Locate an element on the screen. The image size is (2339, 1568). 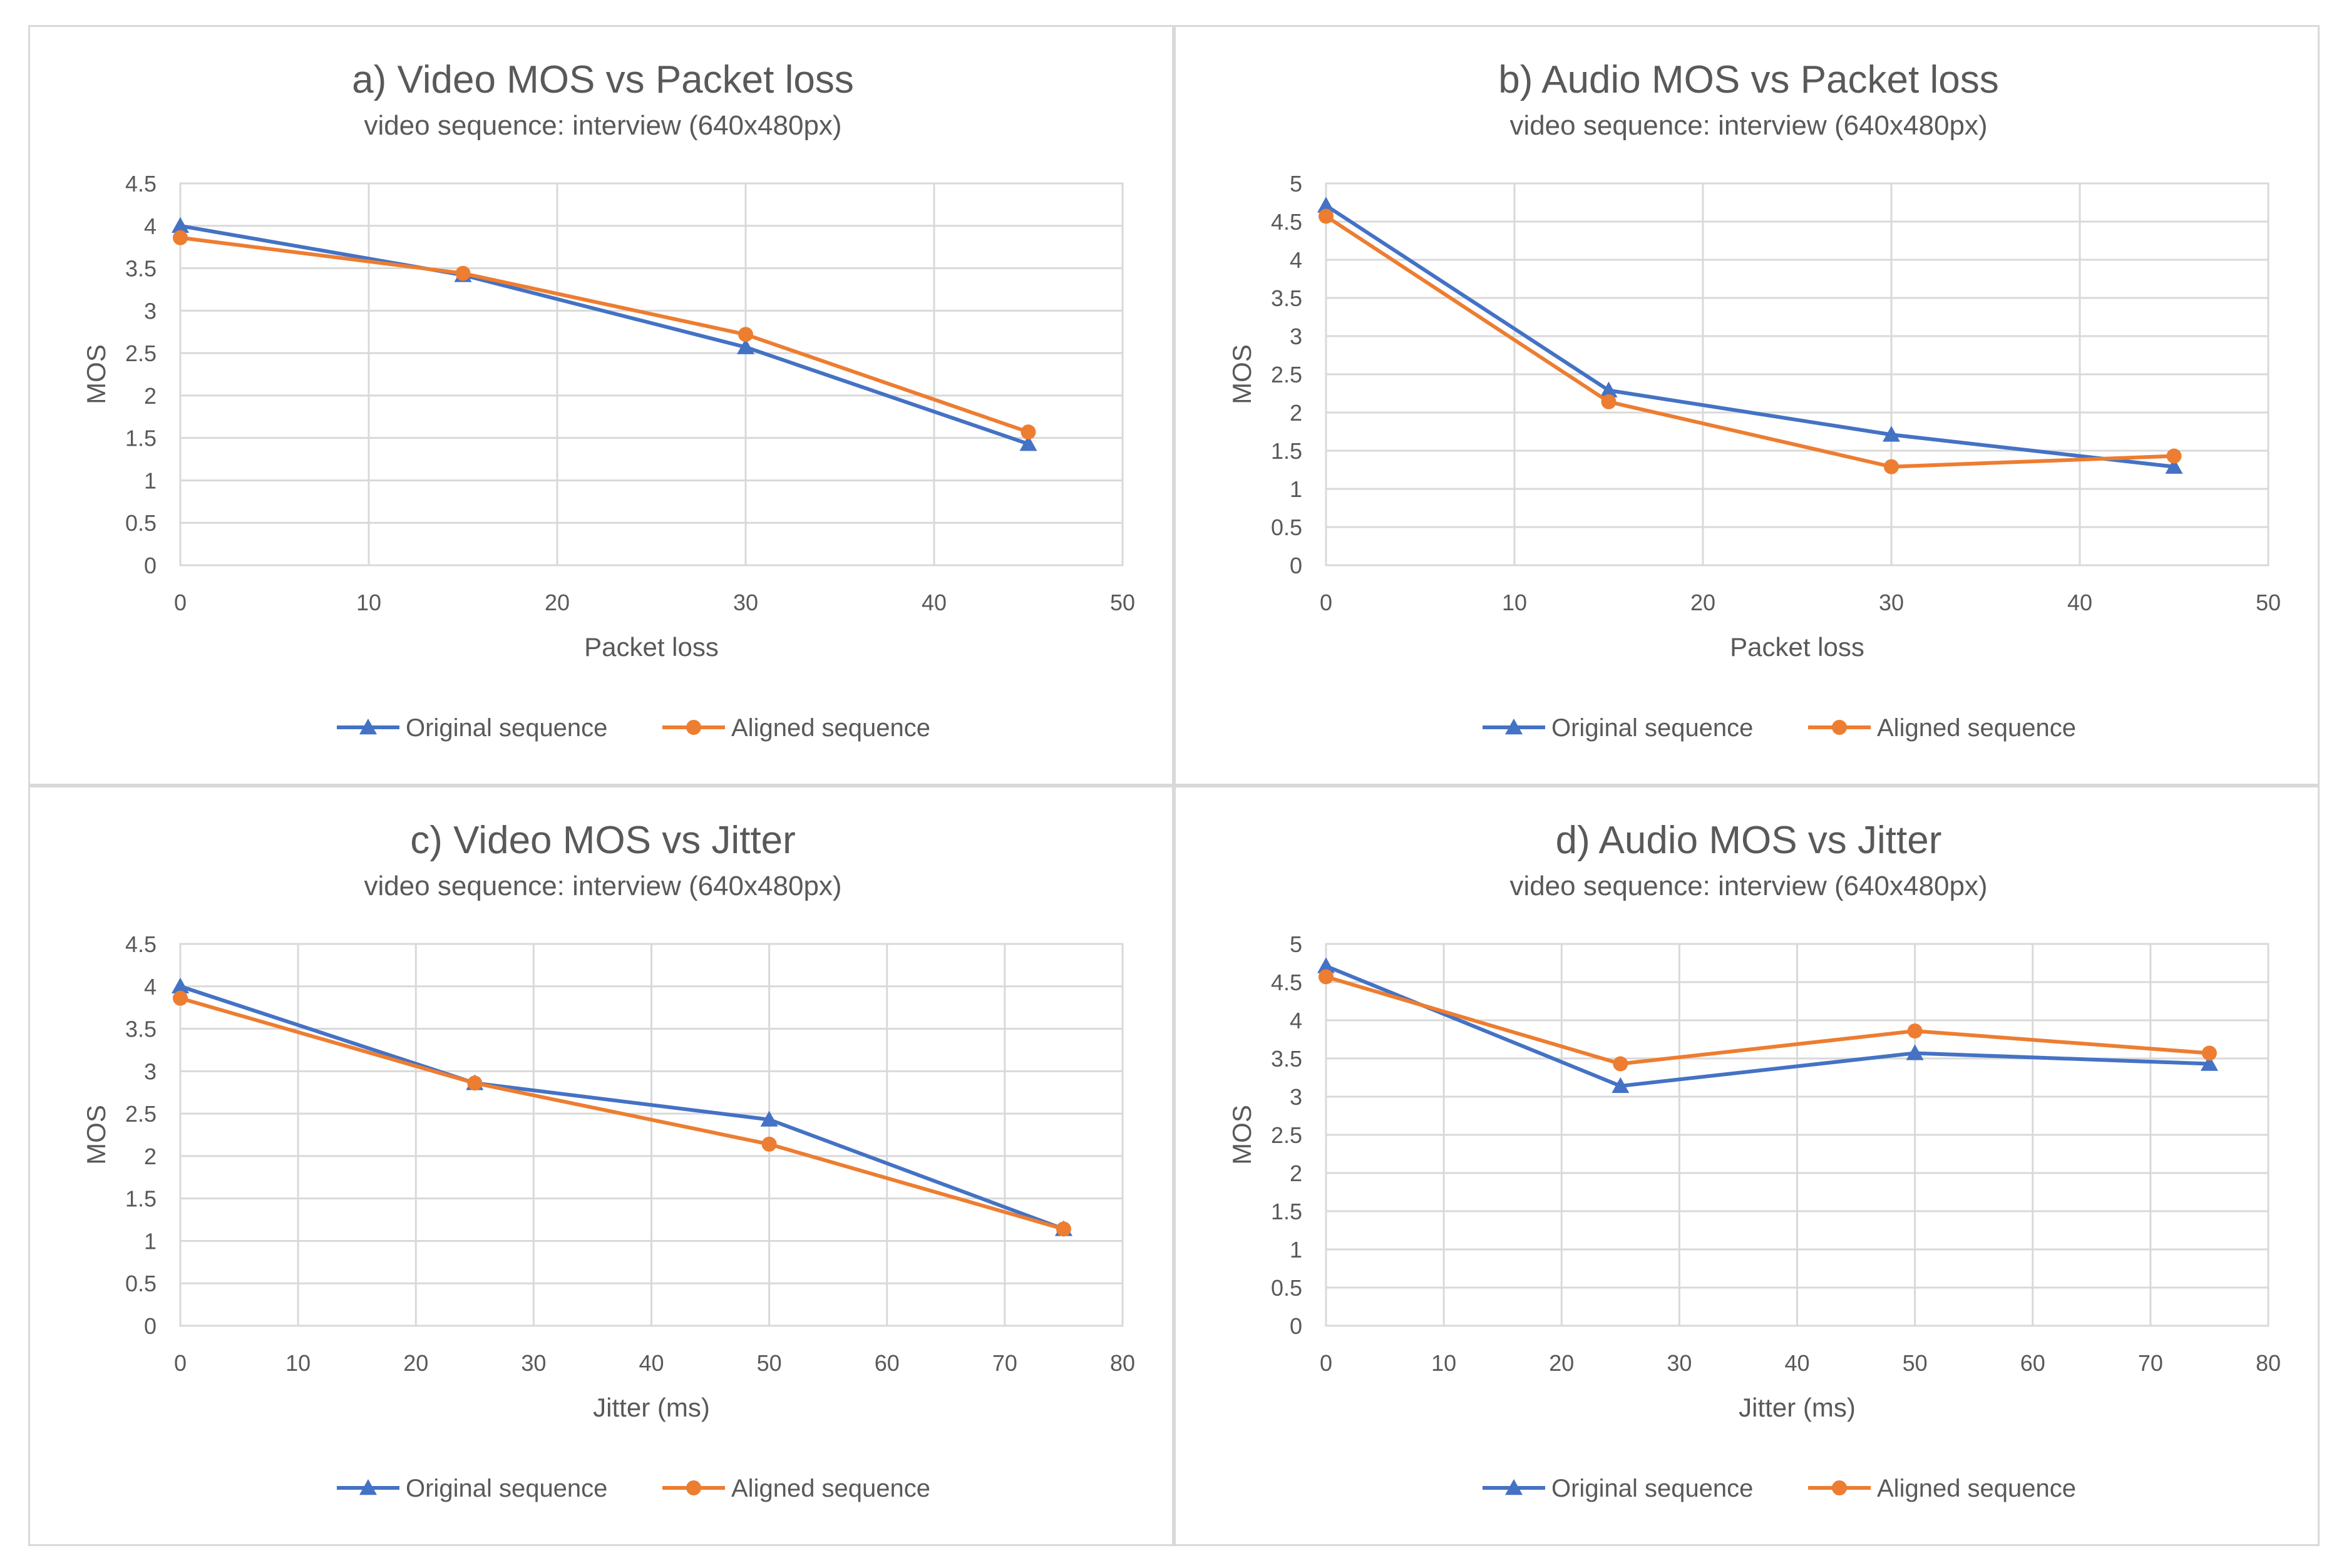
y-tick-label: 1 is located at coordinates (1296, 1250).